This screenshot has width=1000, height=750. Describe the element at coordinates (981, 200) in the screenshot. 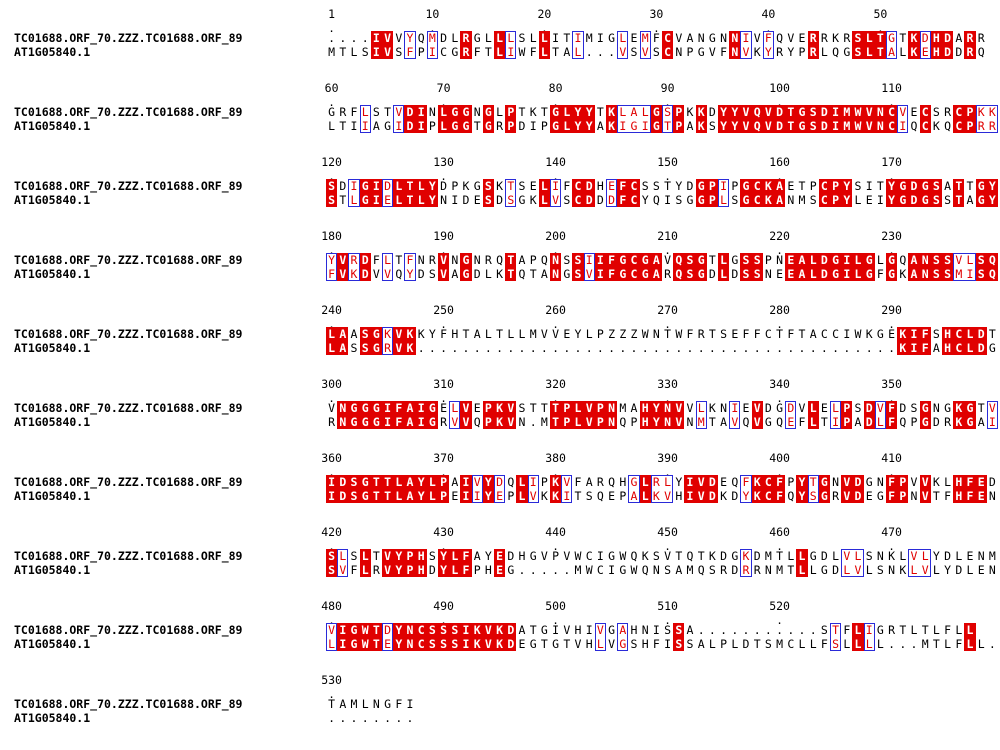

I see `residue: G` at that location.